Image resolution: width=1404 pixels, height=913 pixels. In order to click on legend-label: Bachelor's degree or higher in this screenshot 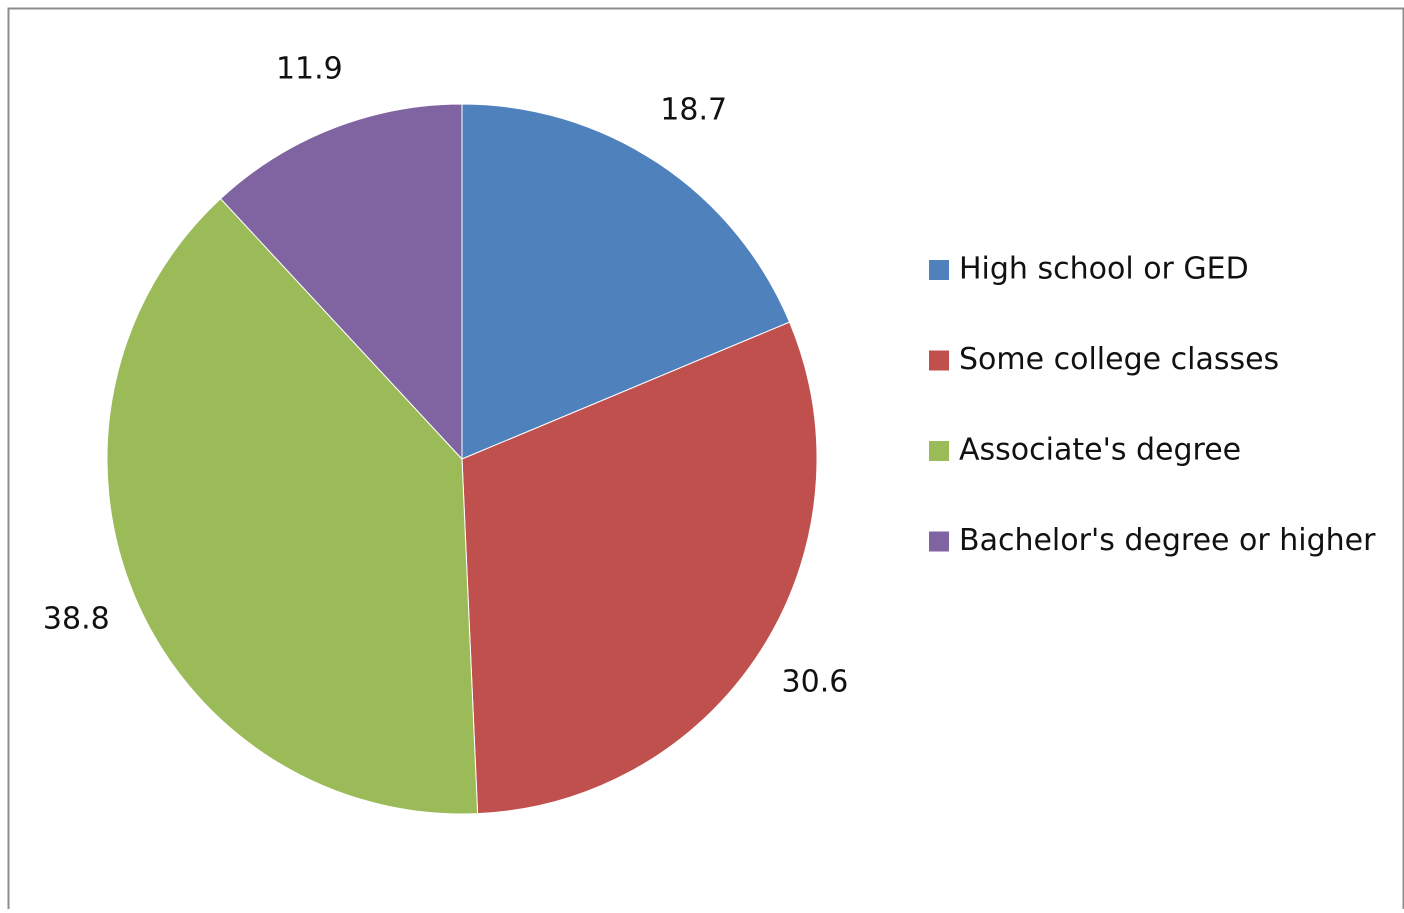, I will do `click(1167, 540)`.